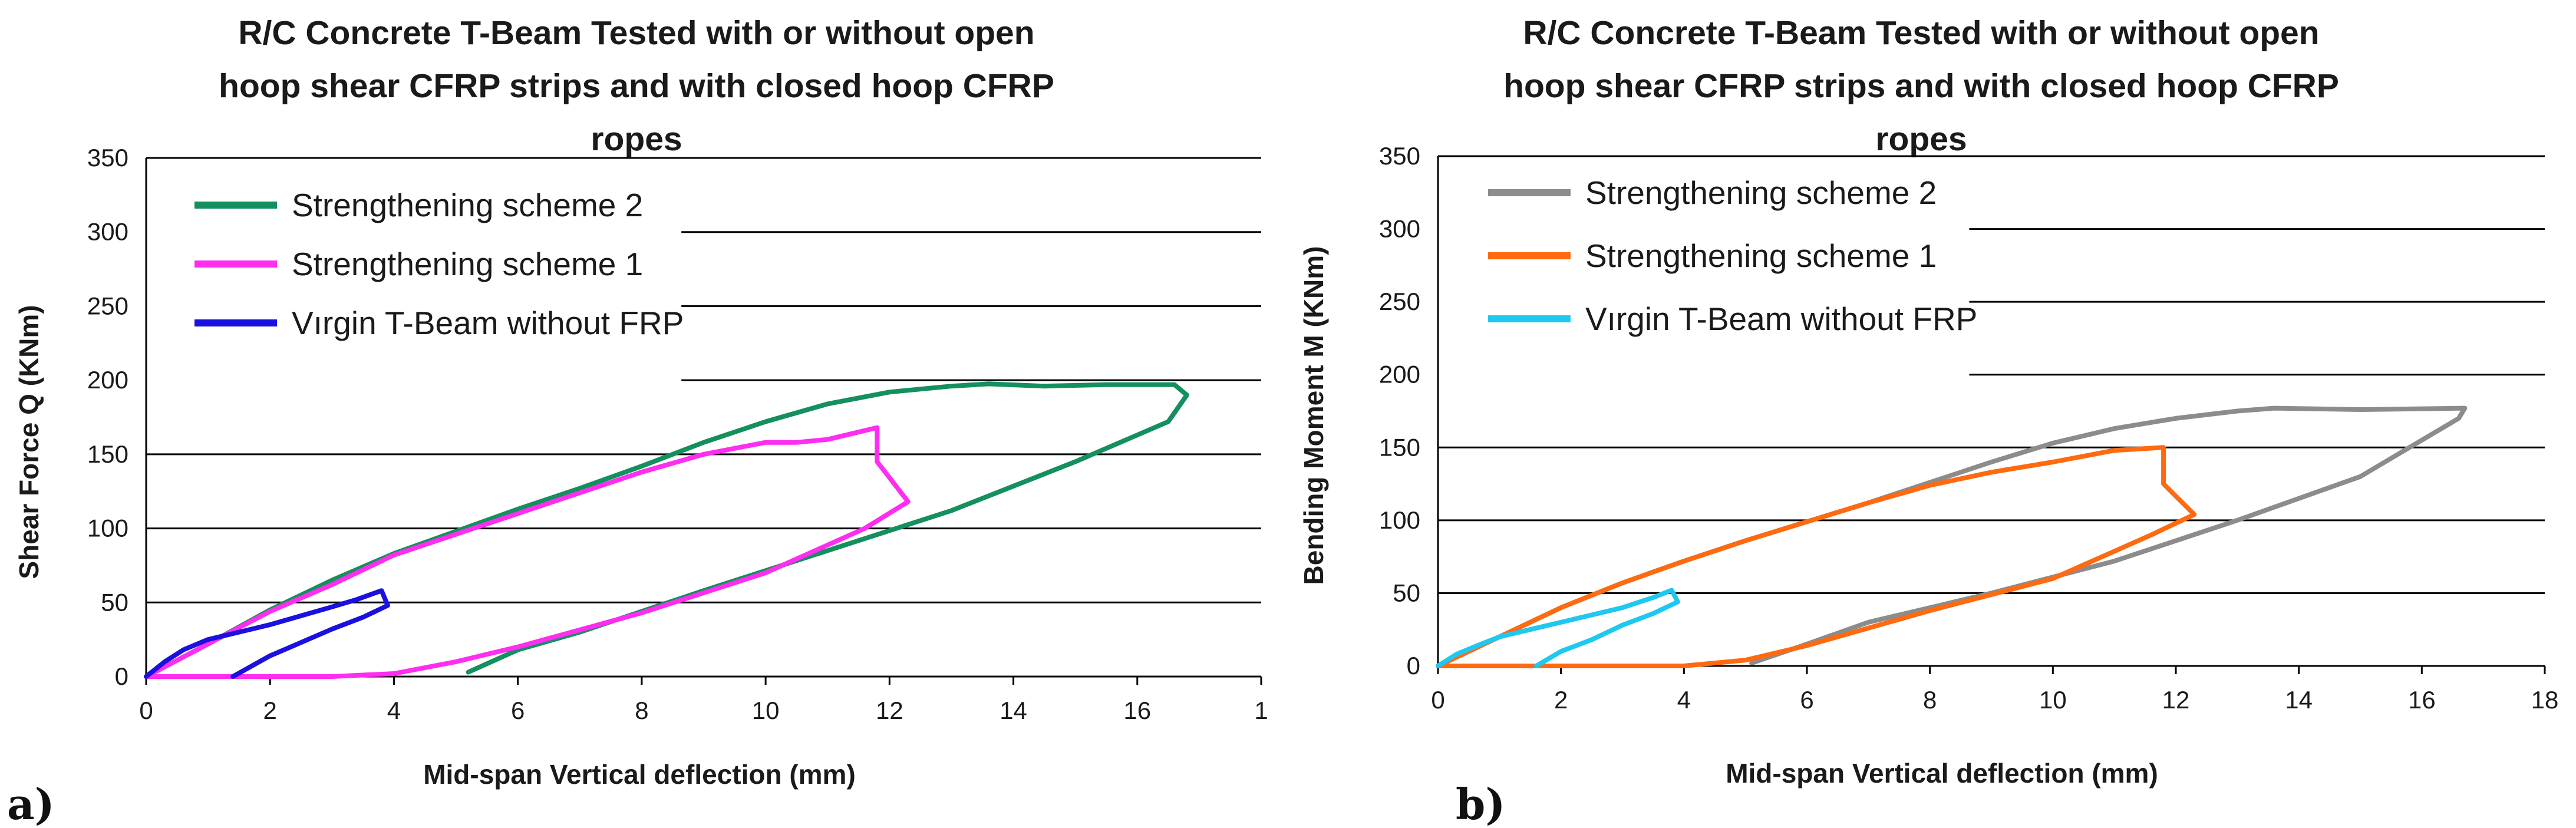 Image resolution: width=2576 pixels, height=828 pixels. I want to click on panel-b-legend-label-3: Vırgin T-Beam without FRP, so click(1781, 319).